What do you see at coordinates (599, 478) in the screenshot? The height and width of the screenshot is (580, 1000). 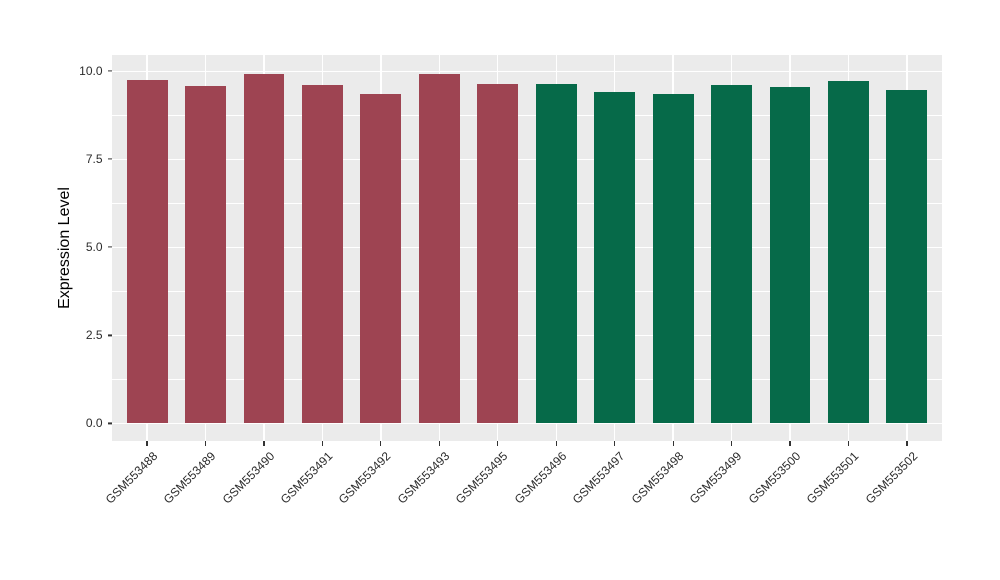 I see `x-tick-label: GSM553497` at bounding box center [599, 478].